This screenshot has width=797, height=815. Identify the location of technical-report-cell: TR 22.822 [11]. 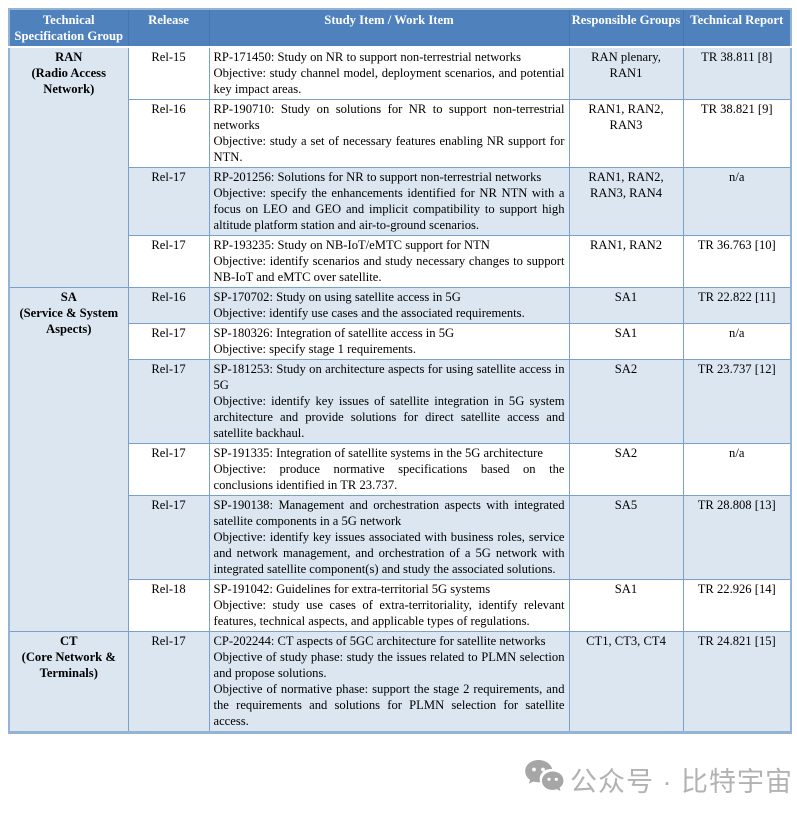
(737, 306).